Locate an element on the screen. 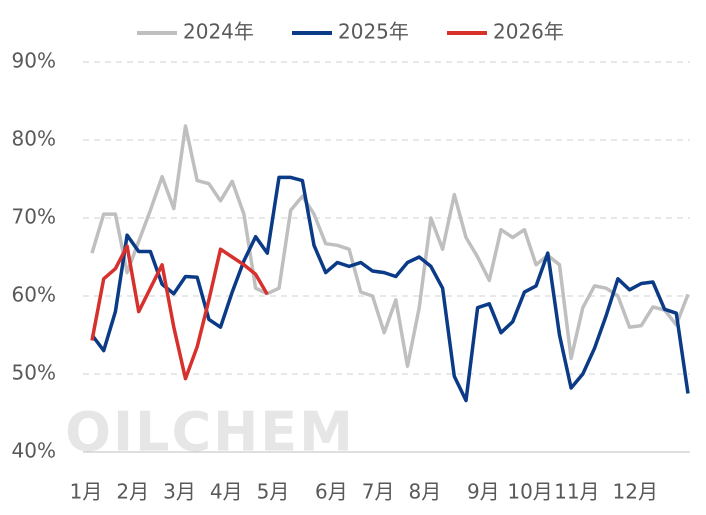  x-tick-label: 2月 is located at coordinates (132, 492).